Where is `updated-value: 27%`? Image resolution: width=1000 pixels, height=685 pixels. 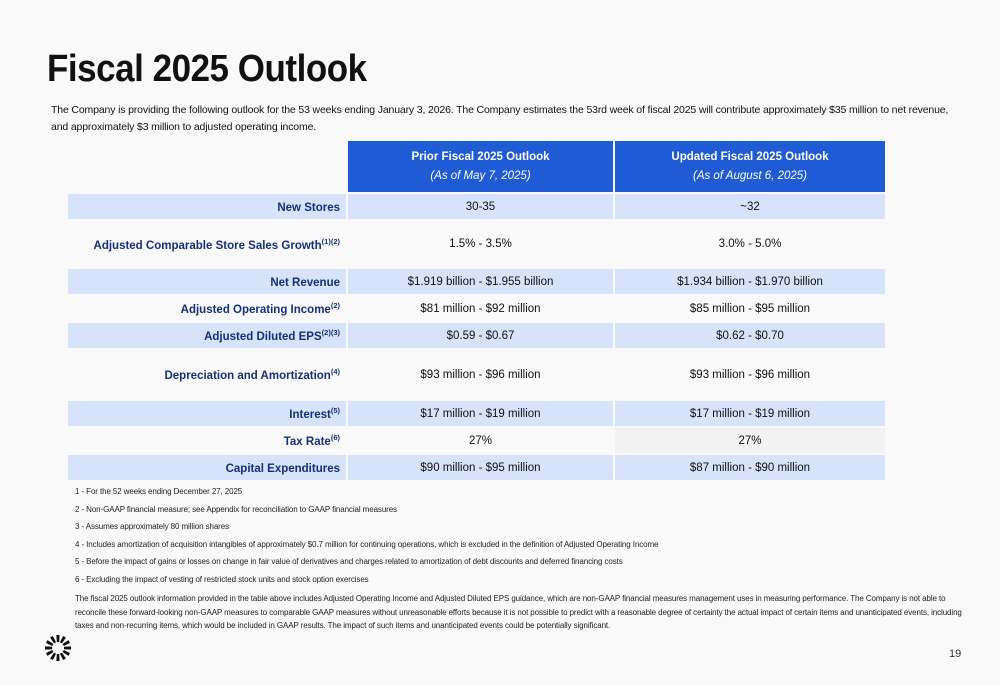 updated-value: 27% is located at coordinates (749, 439).